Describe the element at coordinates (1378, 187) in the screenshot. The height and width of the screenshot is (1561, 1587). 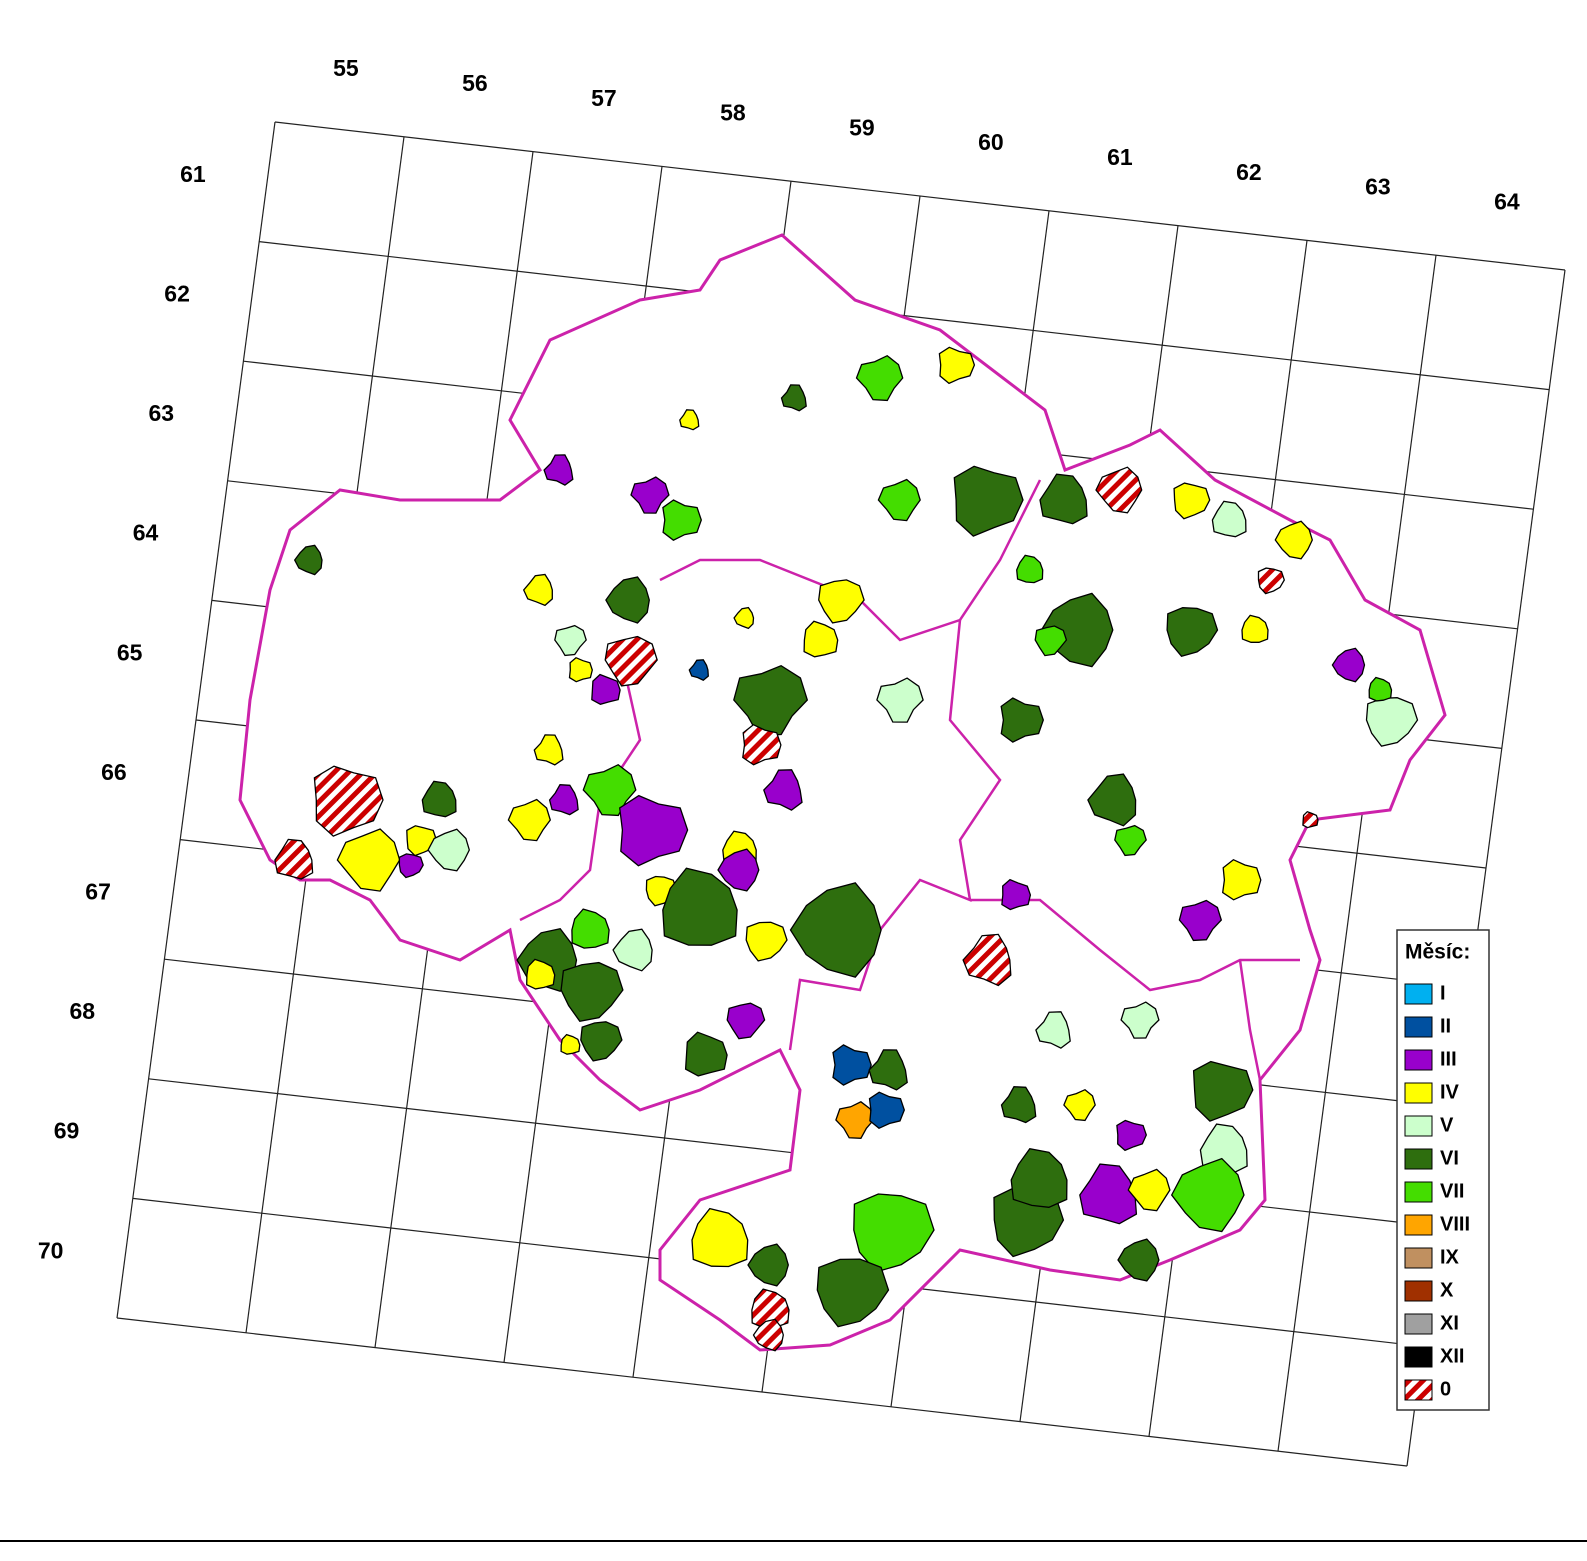
I see `column-label: 63` at that location.